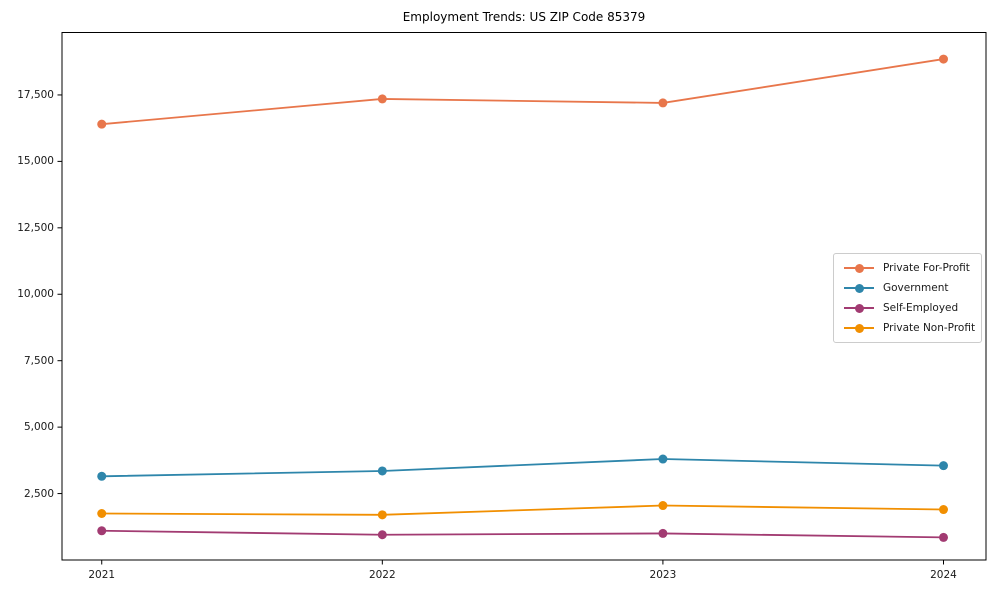 The height and width of the screenshot is (600, 1000). I want to click on line-series-private-non-profit, so click(522, 510).